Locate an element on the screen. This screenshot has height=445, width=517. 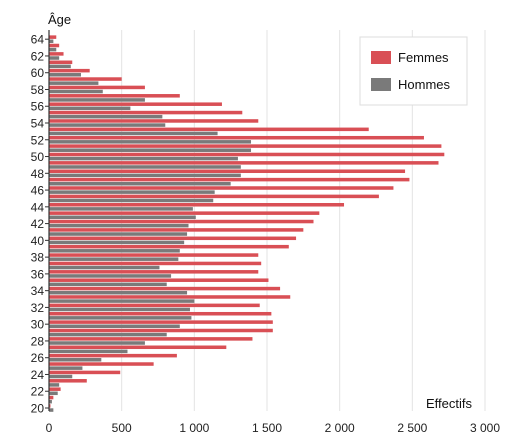
legend-swatch-hommes is located at coordinates (381, 84).